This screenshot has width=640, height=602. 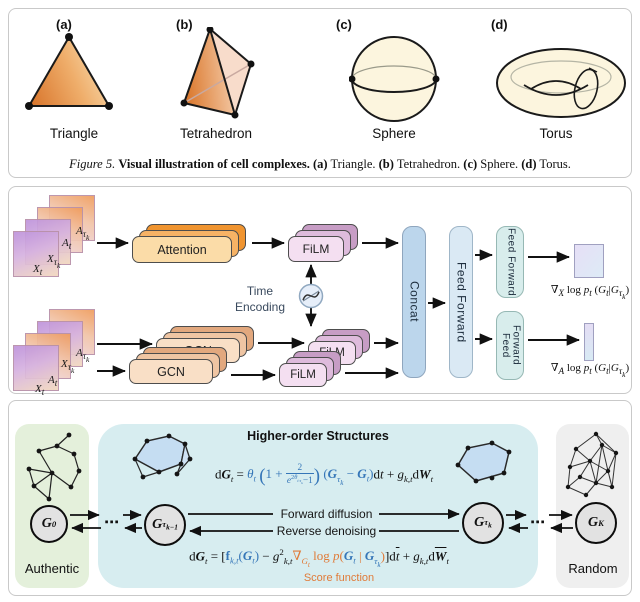 I want to click on gcn-layer-front: GCN, so click(x=171, y=371).